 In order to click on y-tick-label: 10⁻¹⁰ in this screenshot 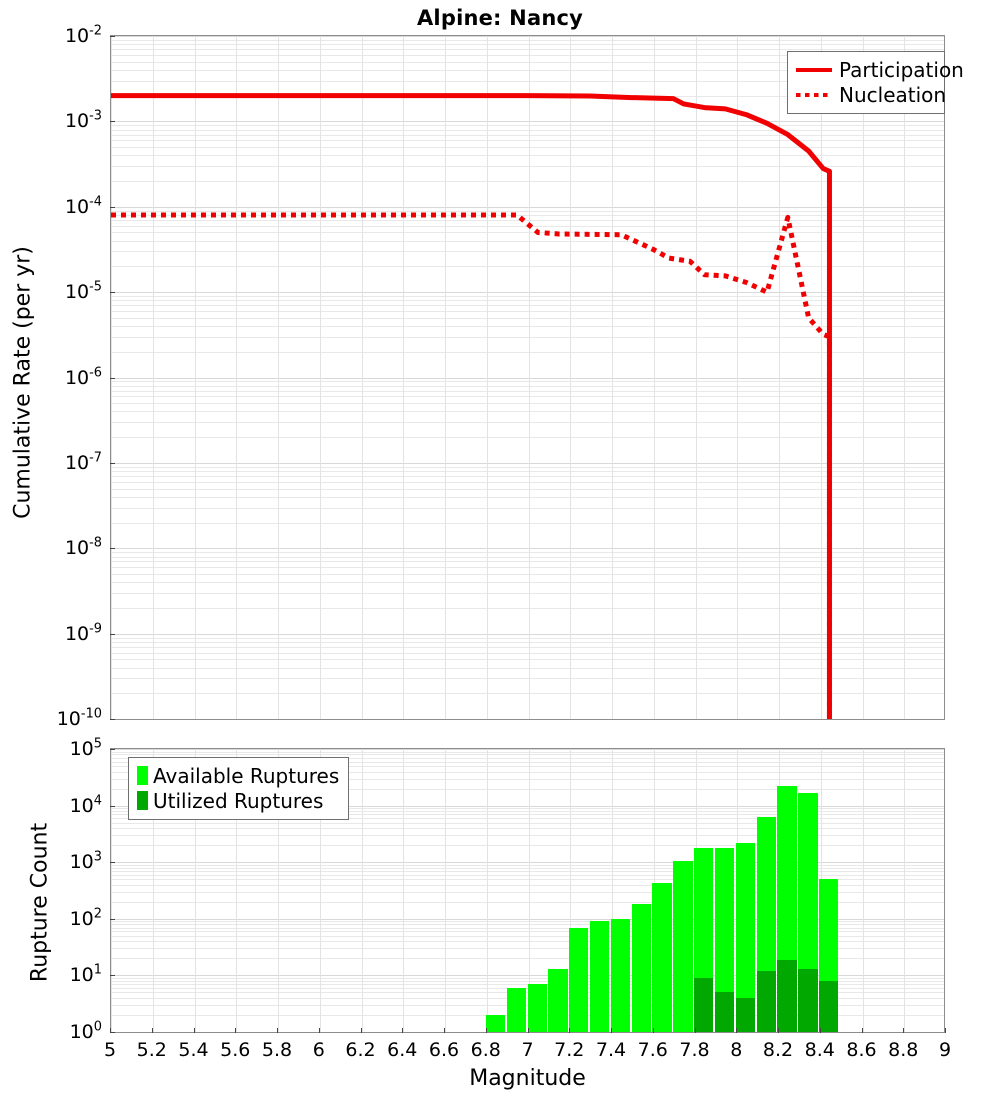, I will do `click(79, 718)`.